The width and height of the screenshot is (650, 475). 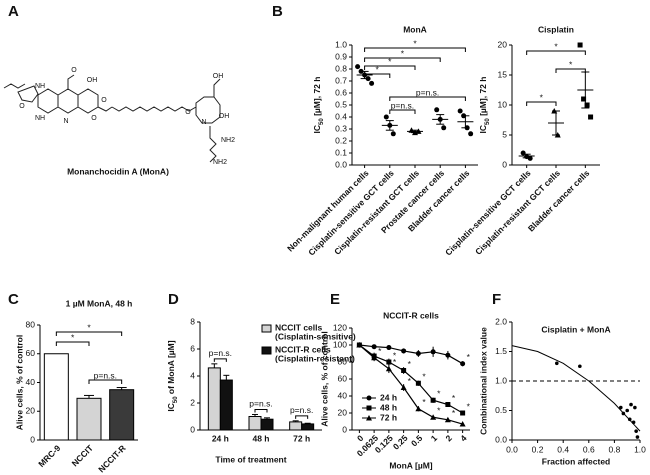 I want to click on y-tick-label: 0.2, so click(x=341, y=140).